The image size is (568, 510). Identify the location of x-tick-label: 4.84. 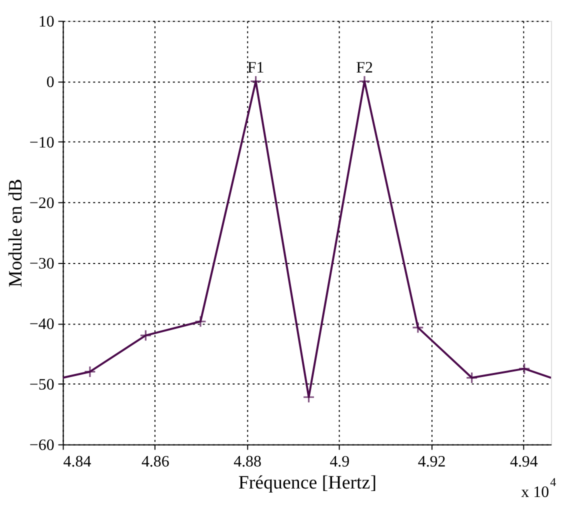
(77, 462).